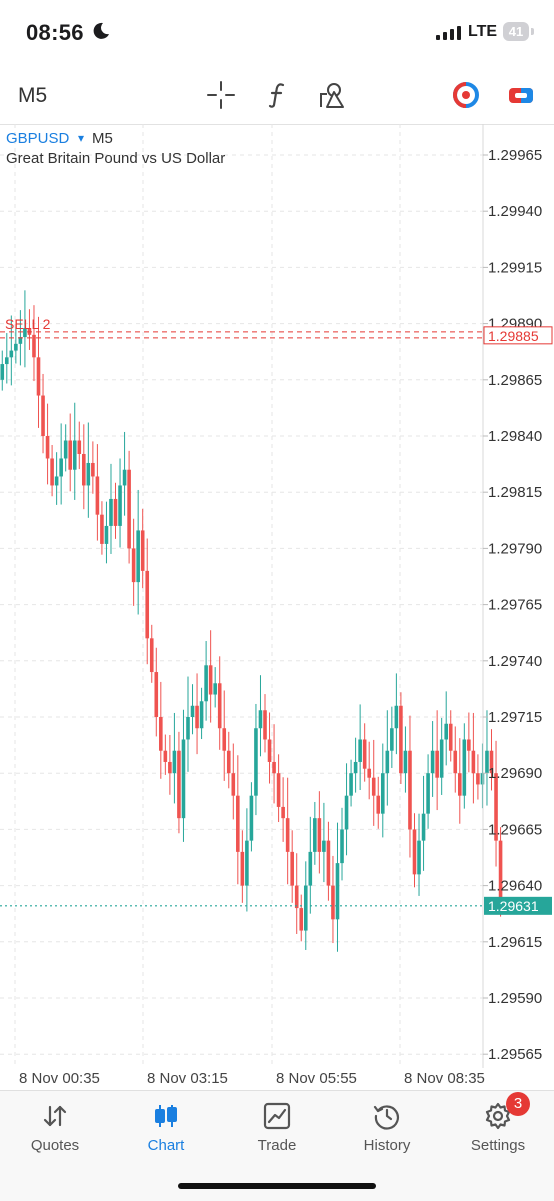 This screenshot has width=554, height=1201. I want to click on tab-trade: Trade, so click(277, 1131).